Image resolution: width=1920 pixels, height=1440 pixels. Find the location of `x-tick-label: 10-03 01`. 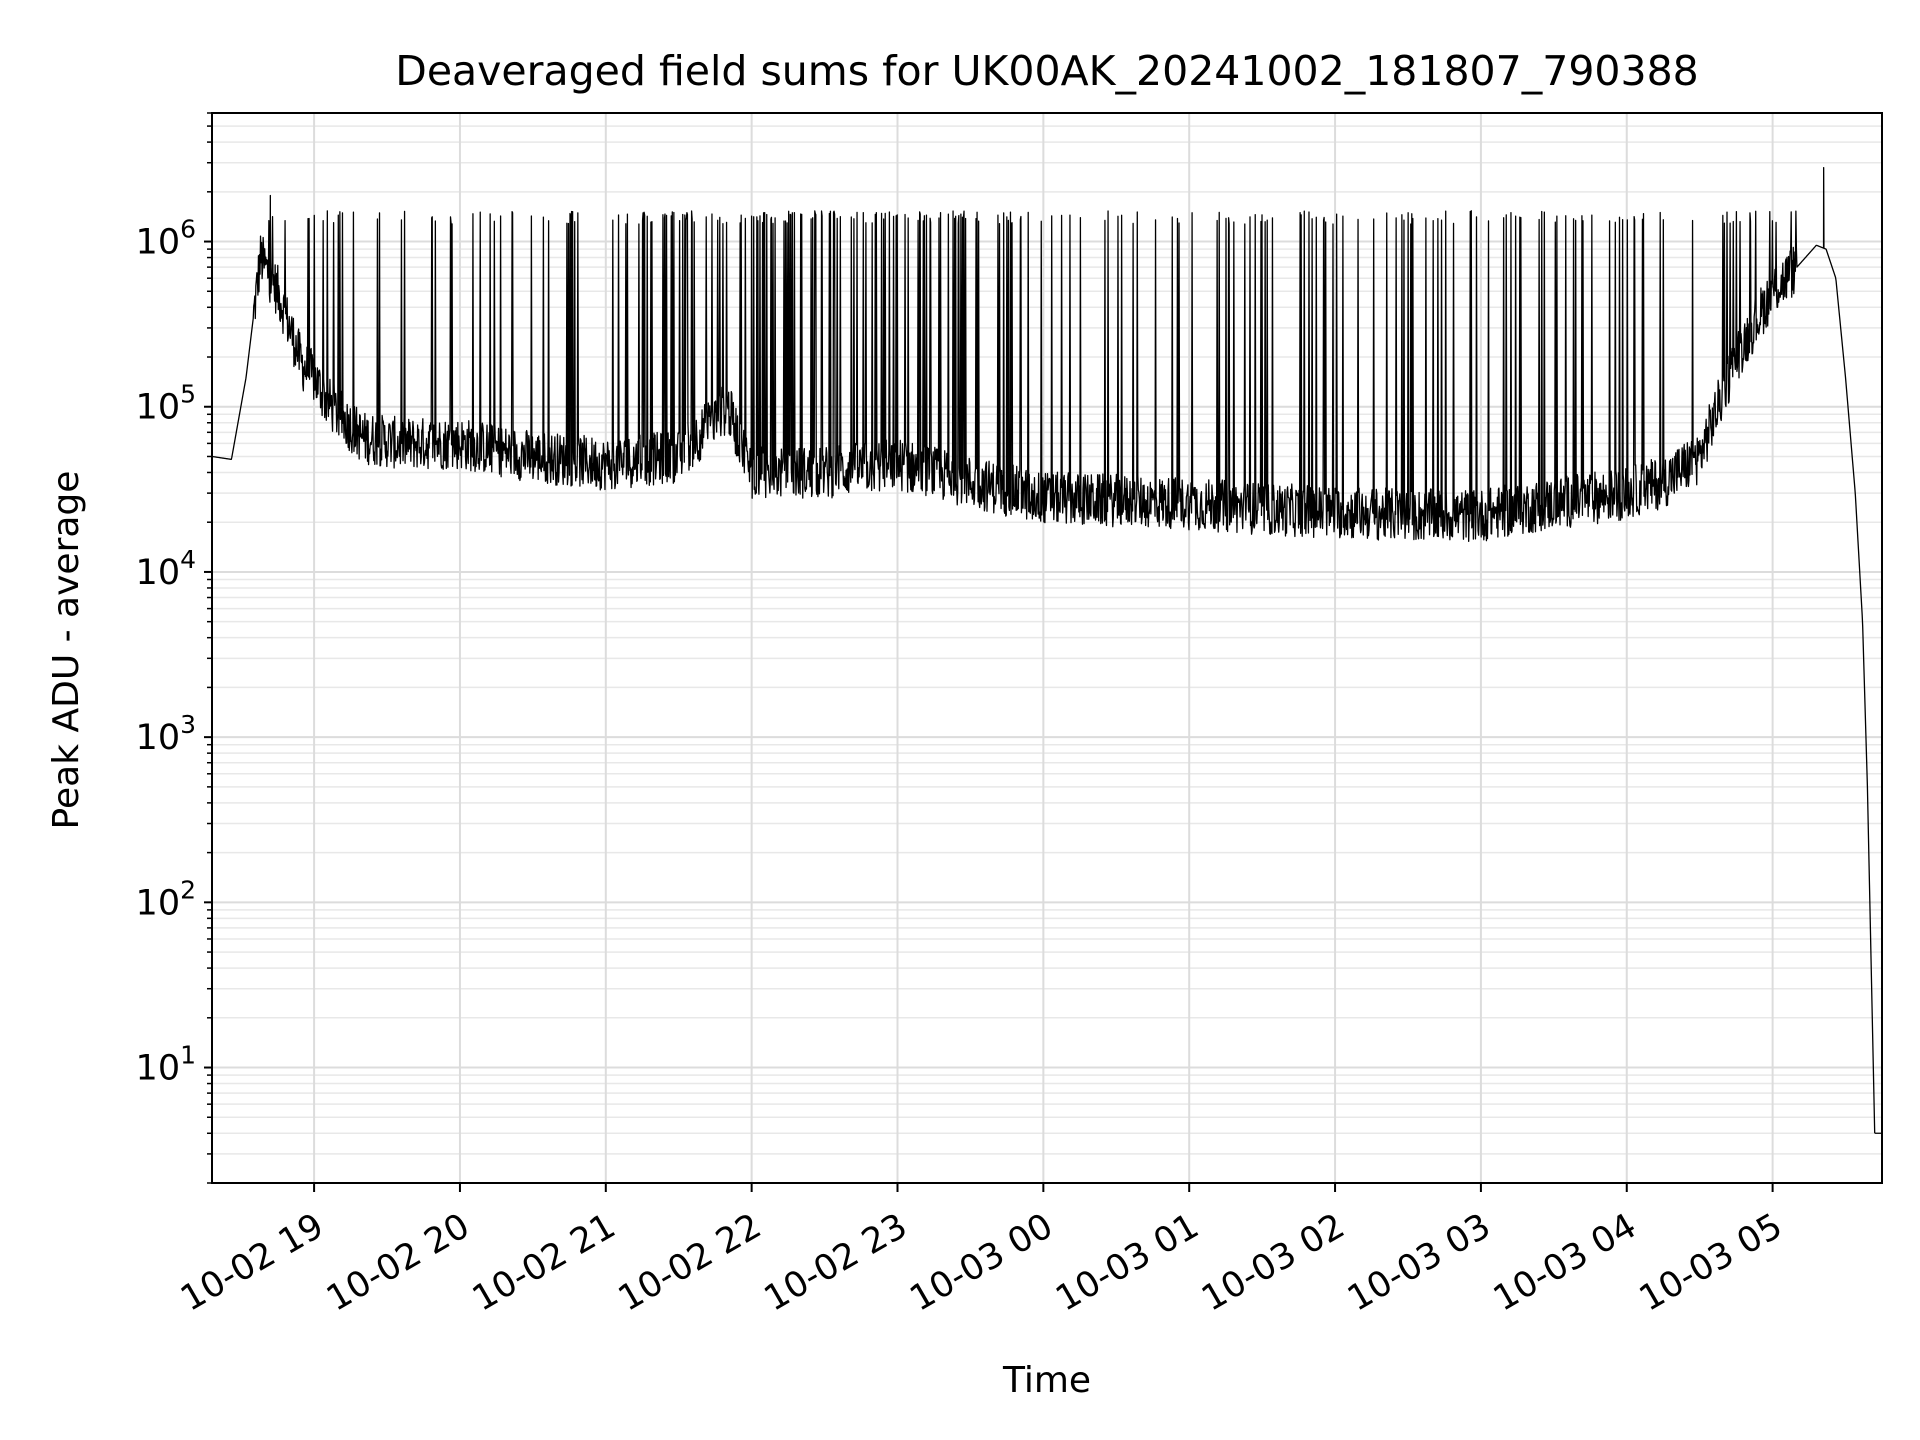

x-tick-label: 10-03 01 is located at coordinates (1127, 1262).